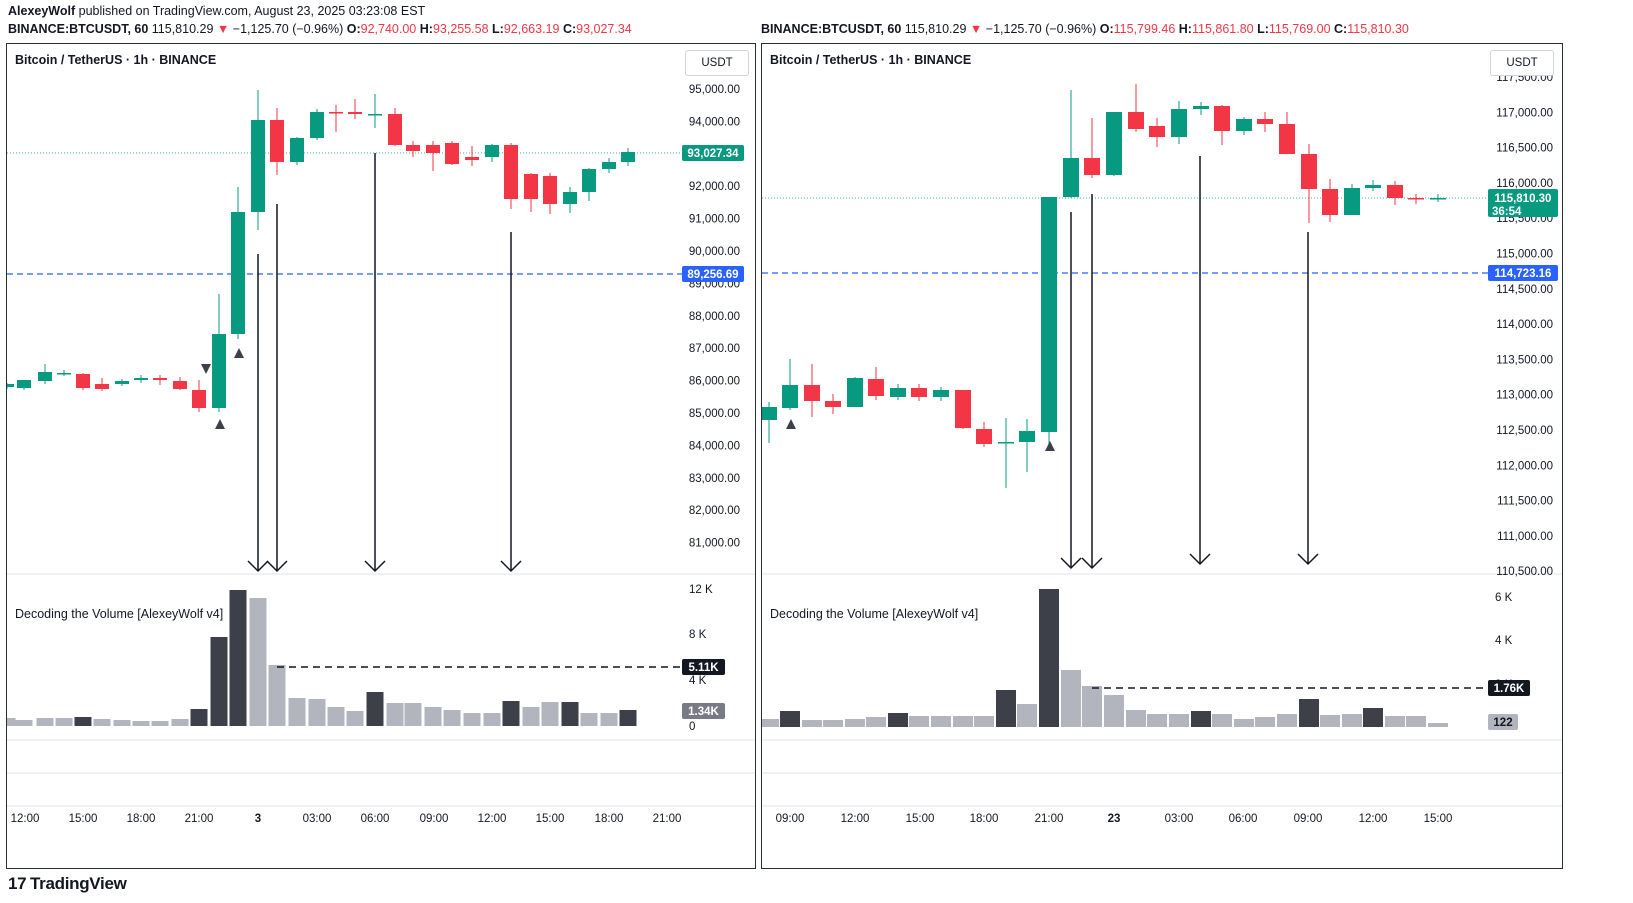 The height and width of the screenshot is (903, 1633). What do you see at coordinates (375, 819) in the screenshot?
I see `time-axis-tick: 06:00` at bounding box center [375, 819].